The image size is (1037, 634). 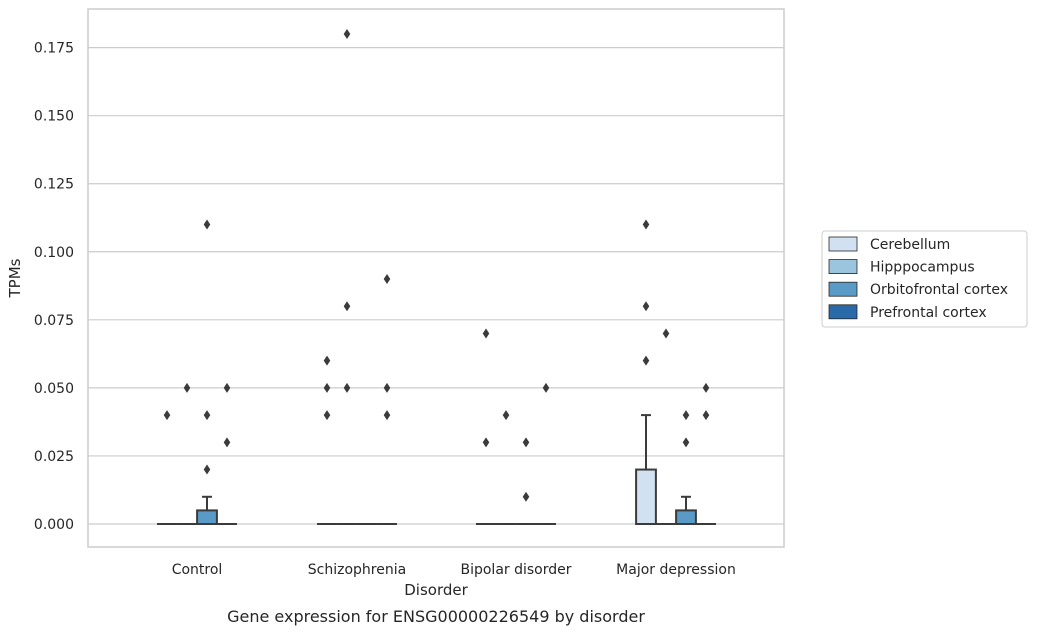 What do you see at coordinates (357, 570) in the screenshot?
I see `x-tick-label: Schizophrenia` at bounding box center [357, 570].